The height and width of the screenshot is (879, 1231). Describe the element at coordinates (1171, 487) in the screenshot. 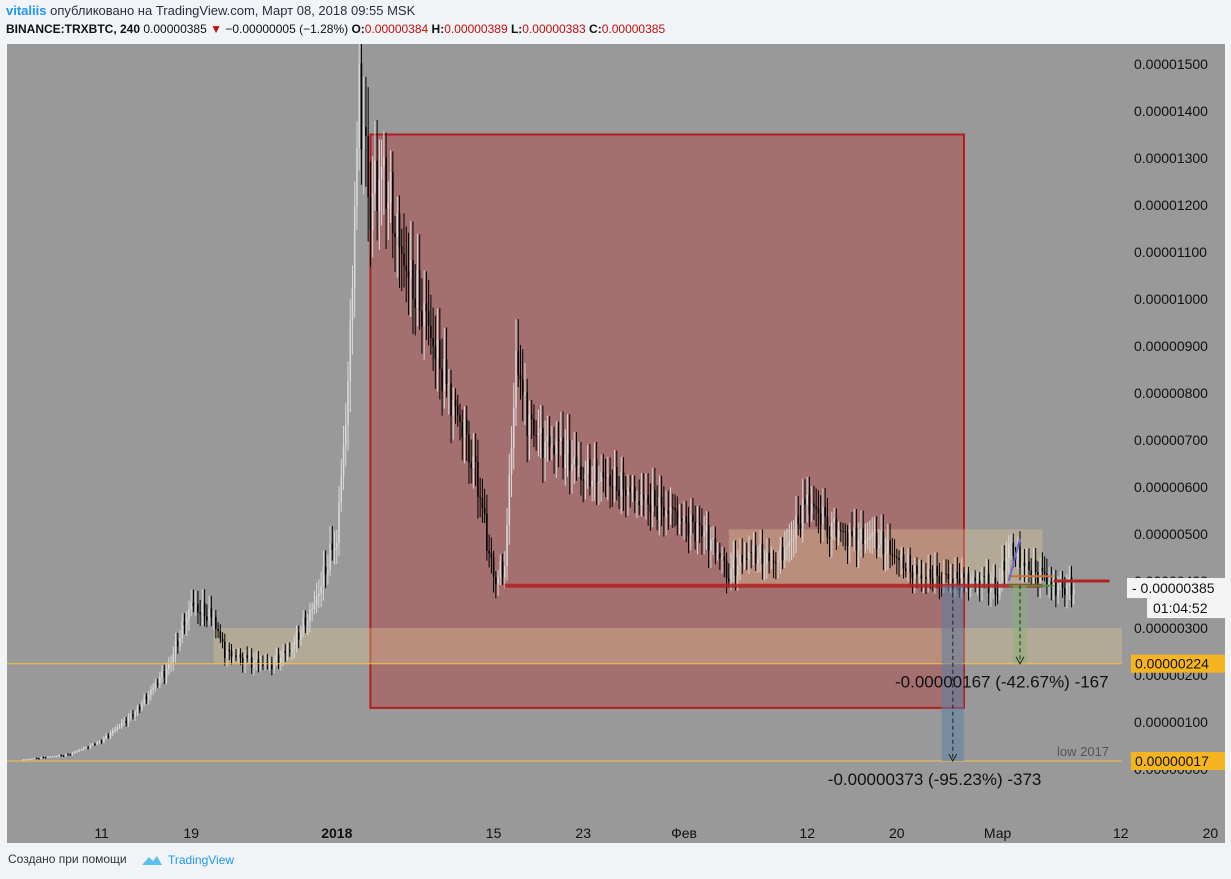

I see `price-tick-label: 0.00000600` at that location.